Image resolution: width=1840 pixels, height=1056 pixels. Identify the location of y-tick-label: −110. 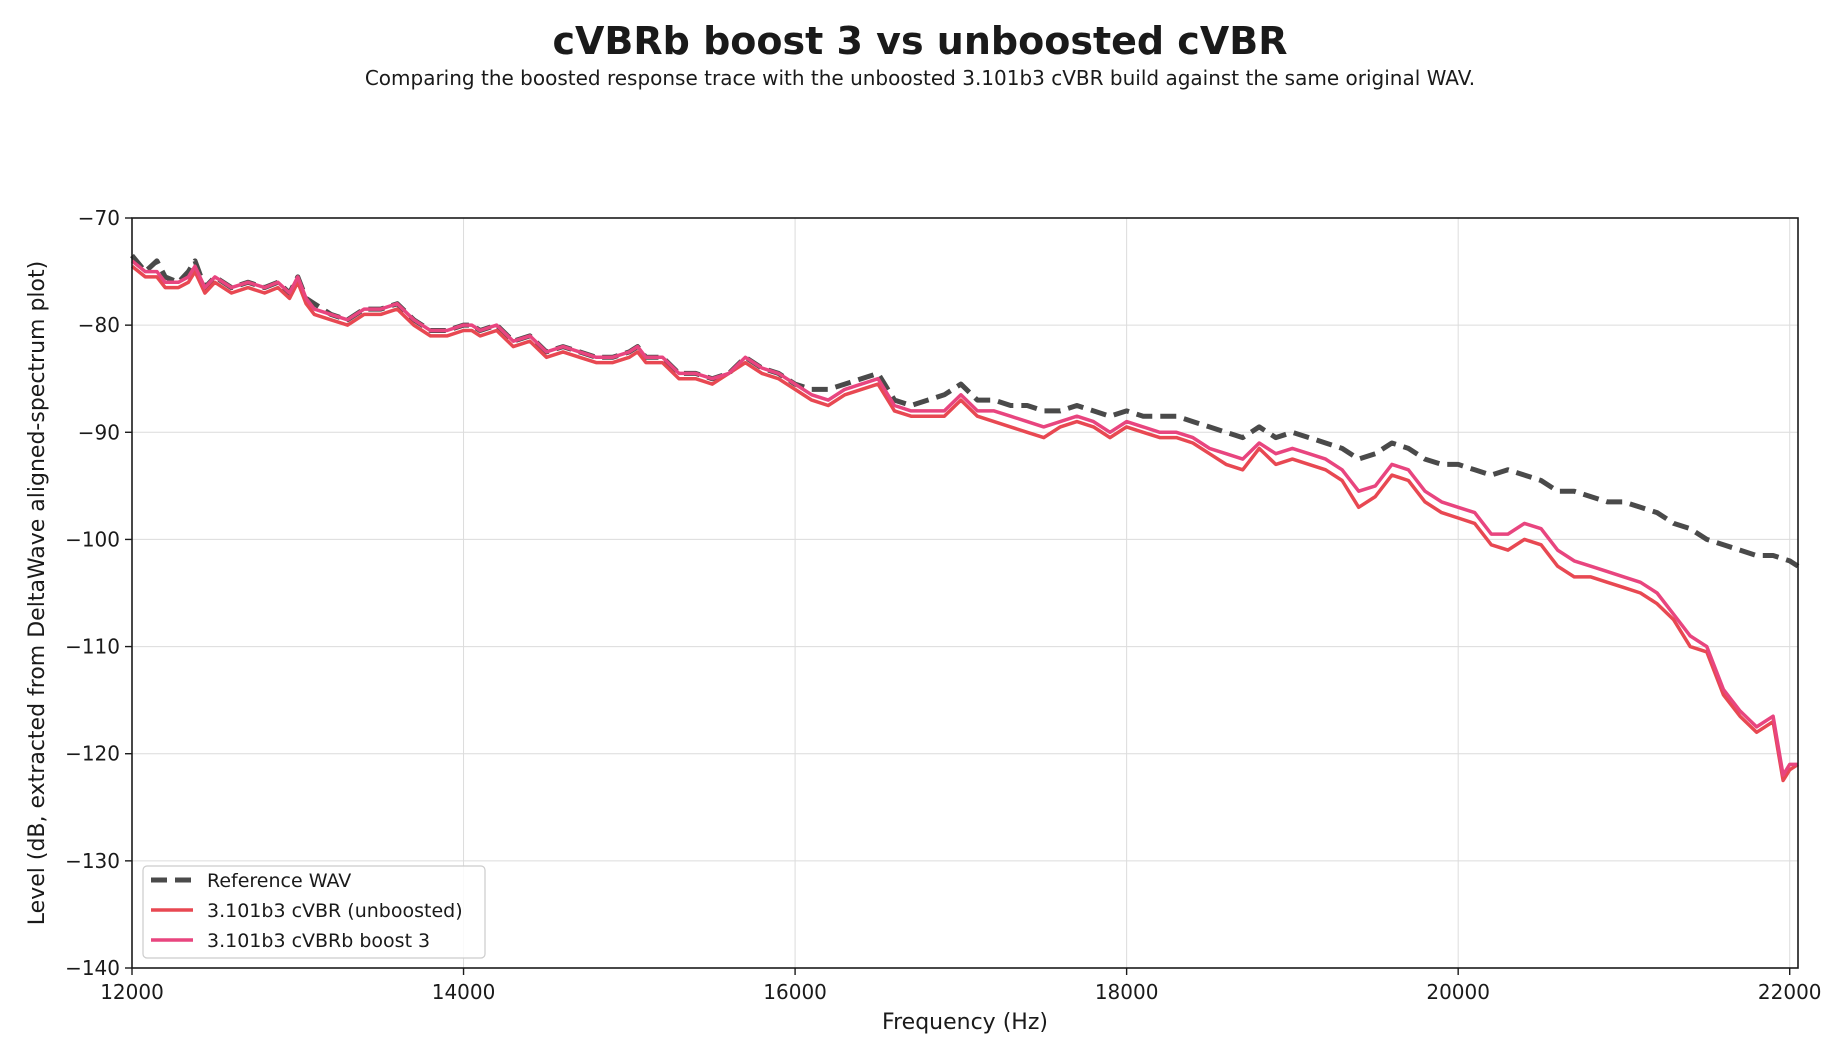
(92, 647).